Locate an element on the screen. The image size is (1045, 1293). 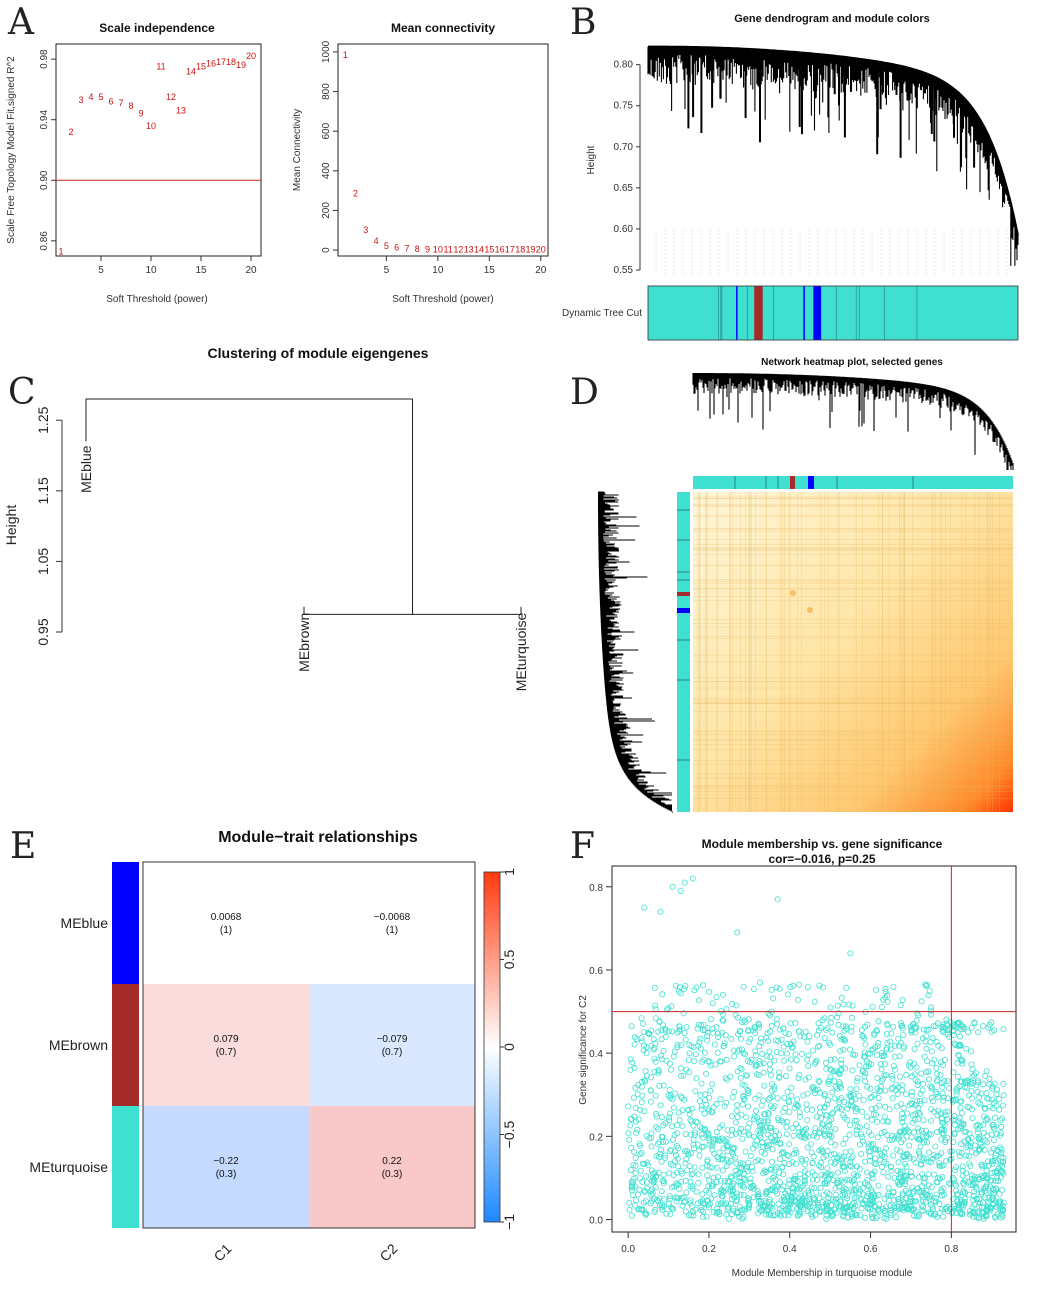
cell-value: 0.079 is located at coordinates (225, 1039).